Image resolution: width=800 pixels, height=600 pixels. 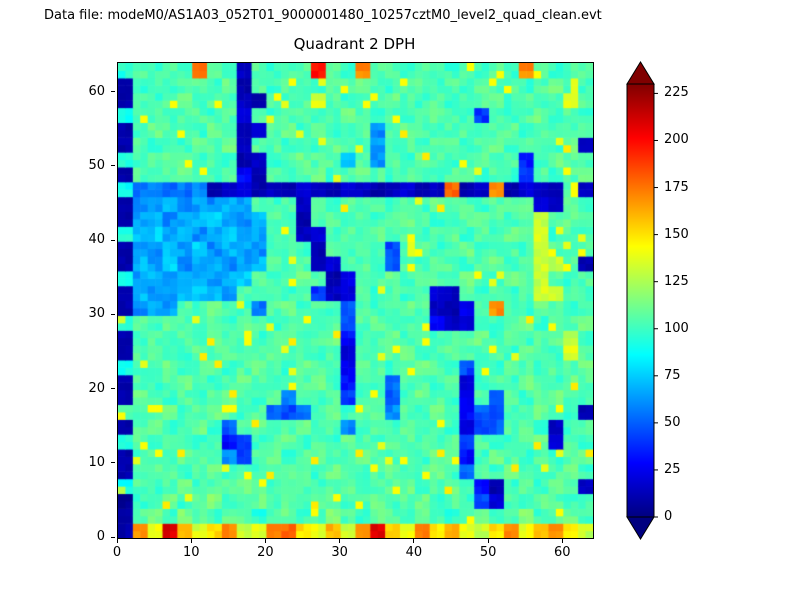 I want to click on colorbar-tick-label: 175, so click(x=676, y=187).